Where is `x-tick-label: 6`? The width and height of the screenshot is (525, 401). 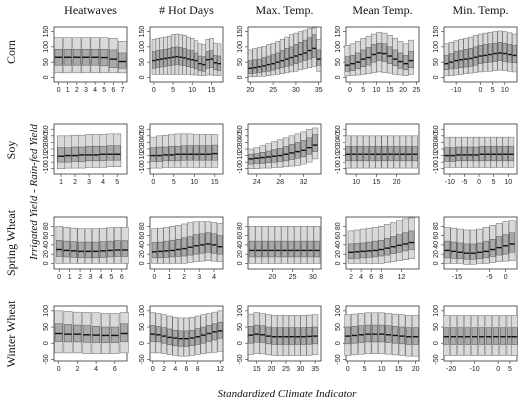 x-tick-label: 6 is located at coordinates (122, 277).